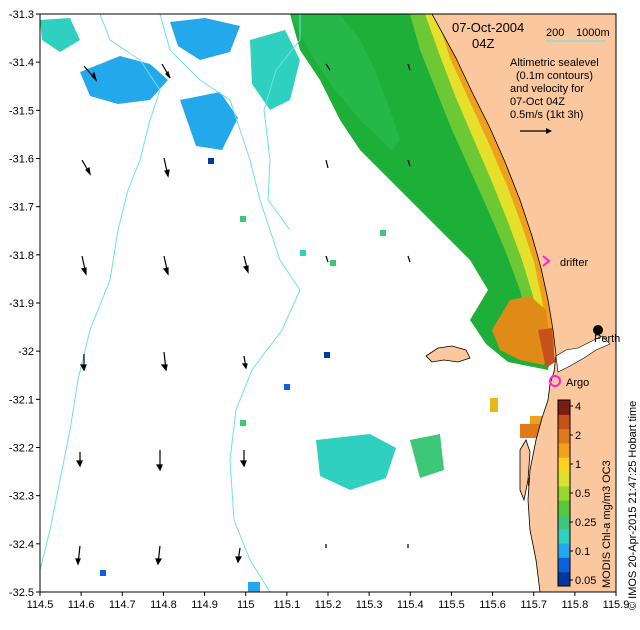 The height and width of the screenshot is (630, 640). What do you see at coordinates (246, 605) in the screenshot?
I see `x-tick-label: 115` at bounding box center [246, 605].